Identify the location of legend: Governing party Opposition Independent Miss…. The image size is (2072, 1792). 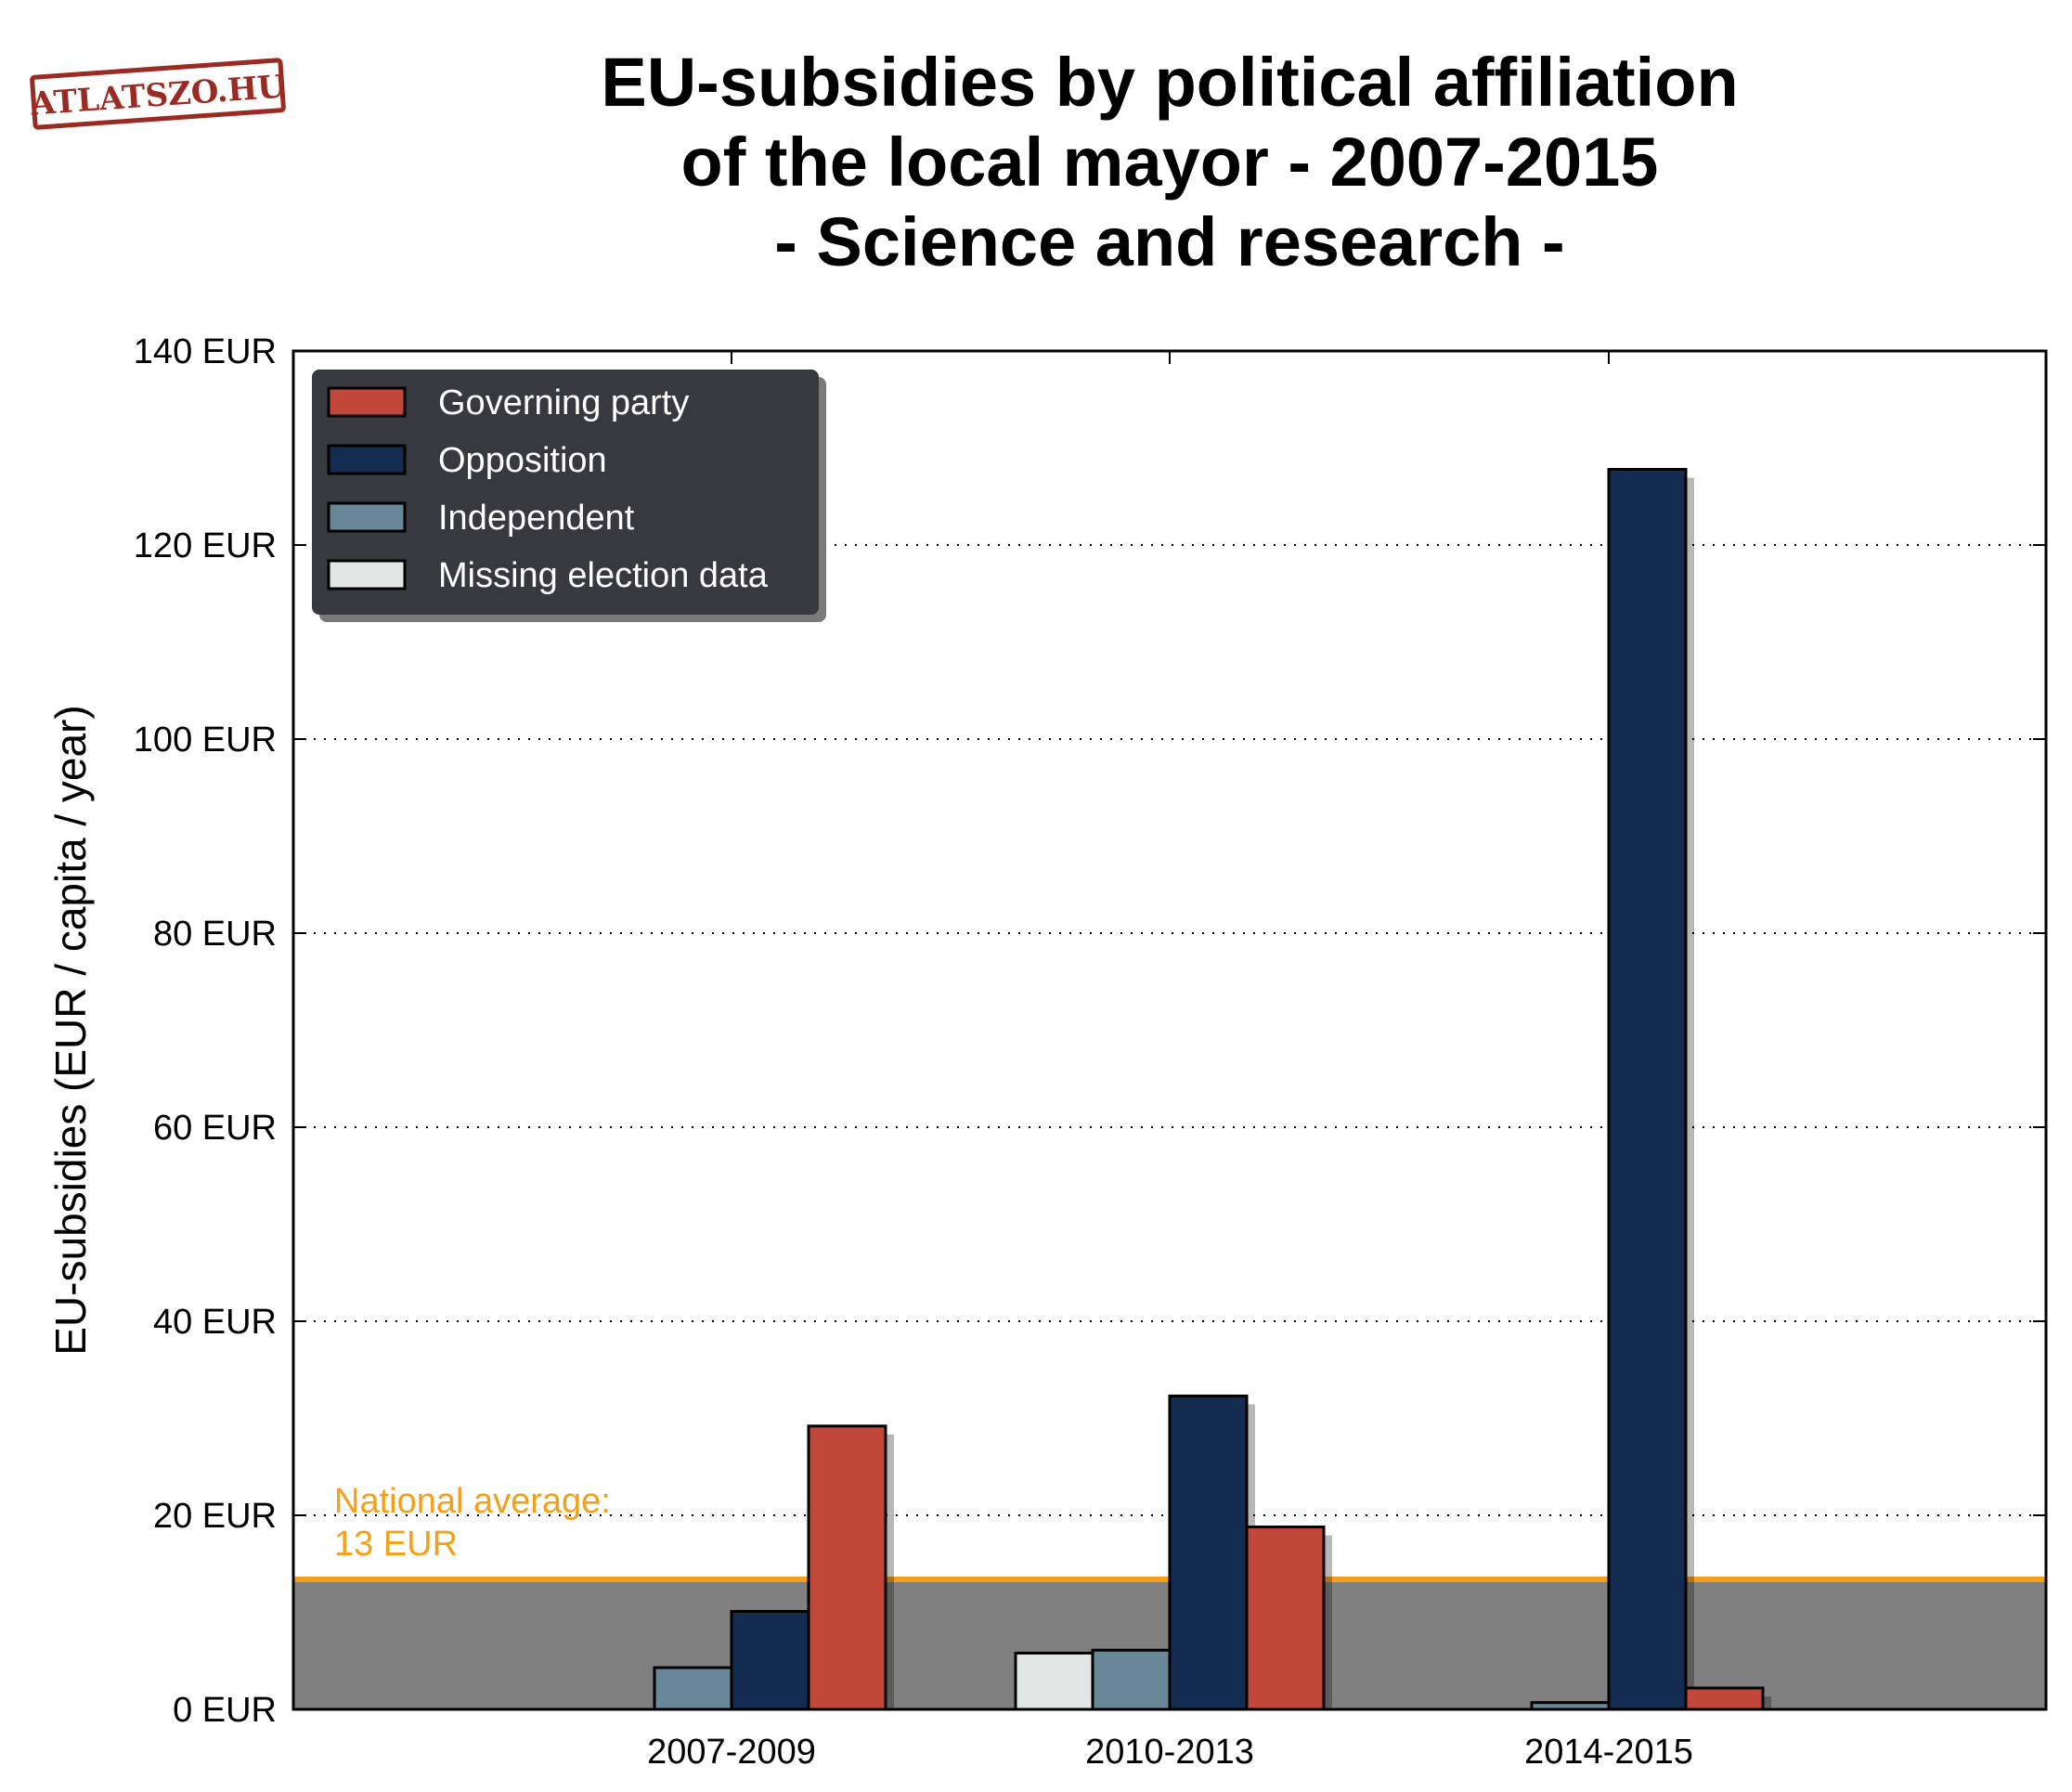
(569, 496).